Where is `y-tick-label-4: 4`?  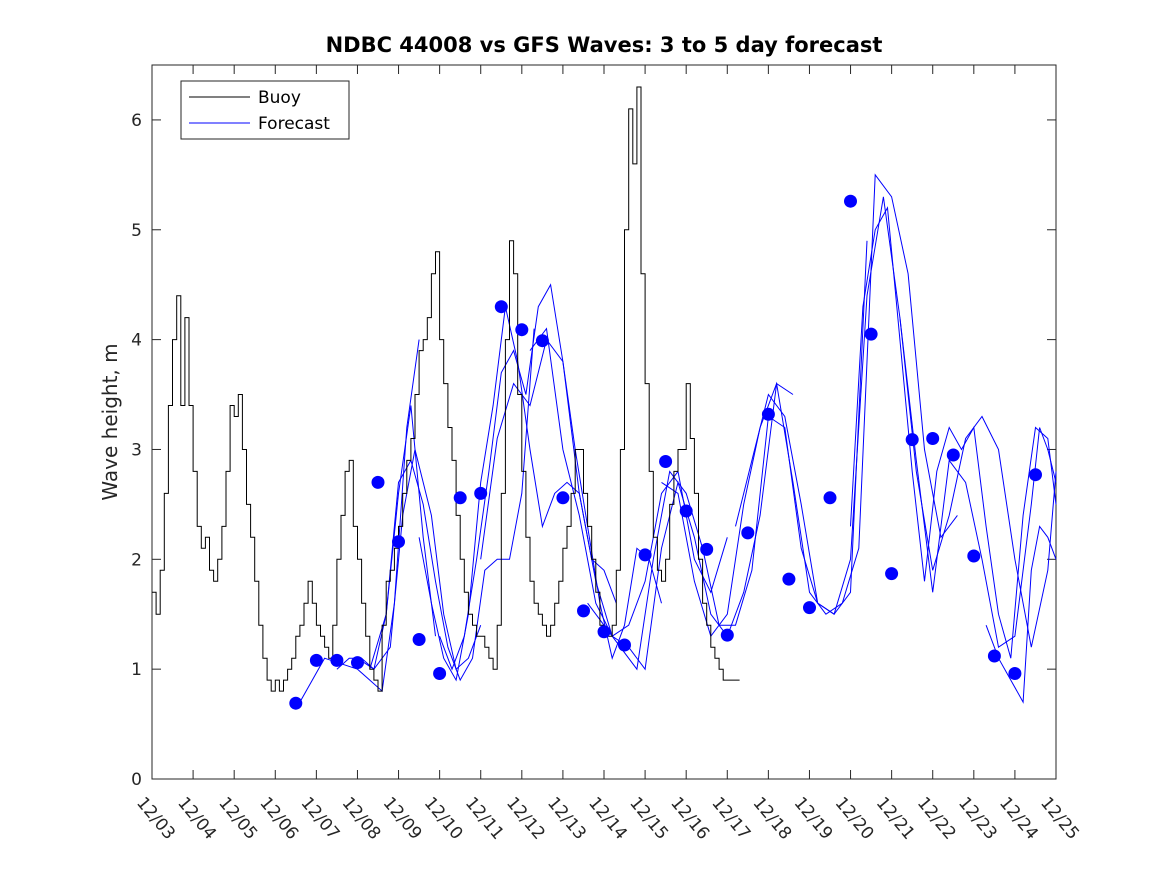
y-tick-label-4: 4 is located at coordinates (136, 341).